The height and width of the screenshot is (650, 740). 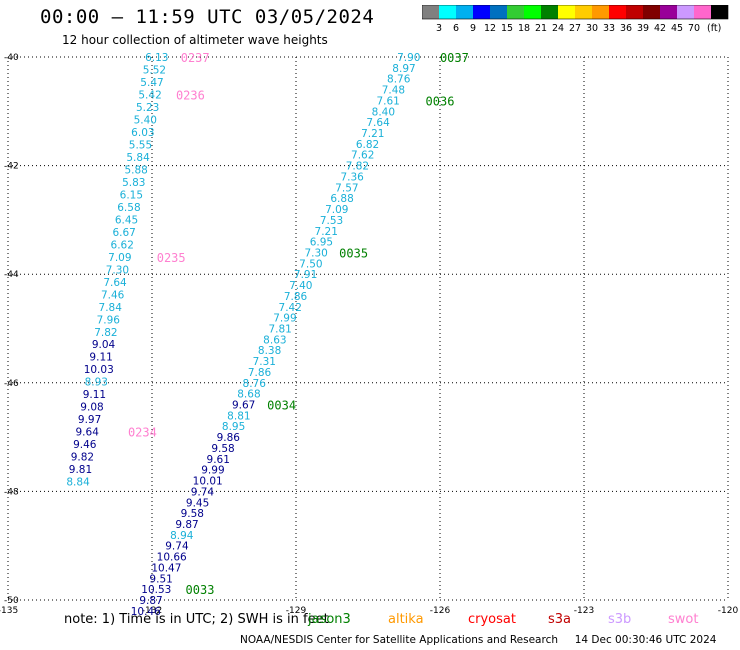 What do you see at coordinates (279, 330) in the screenshot?
I see `wave-height-value: 7.81` at bounding box center [279, 330].